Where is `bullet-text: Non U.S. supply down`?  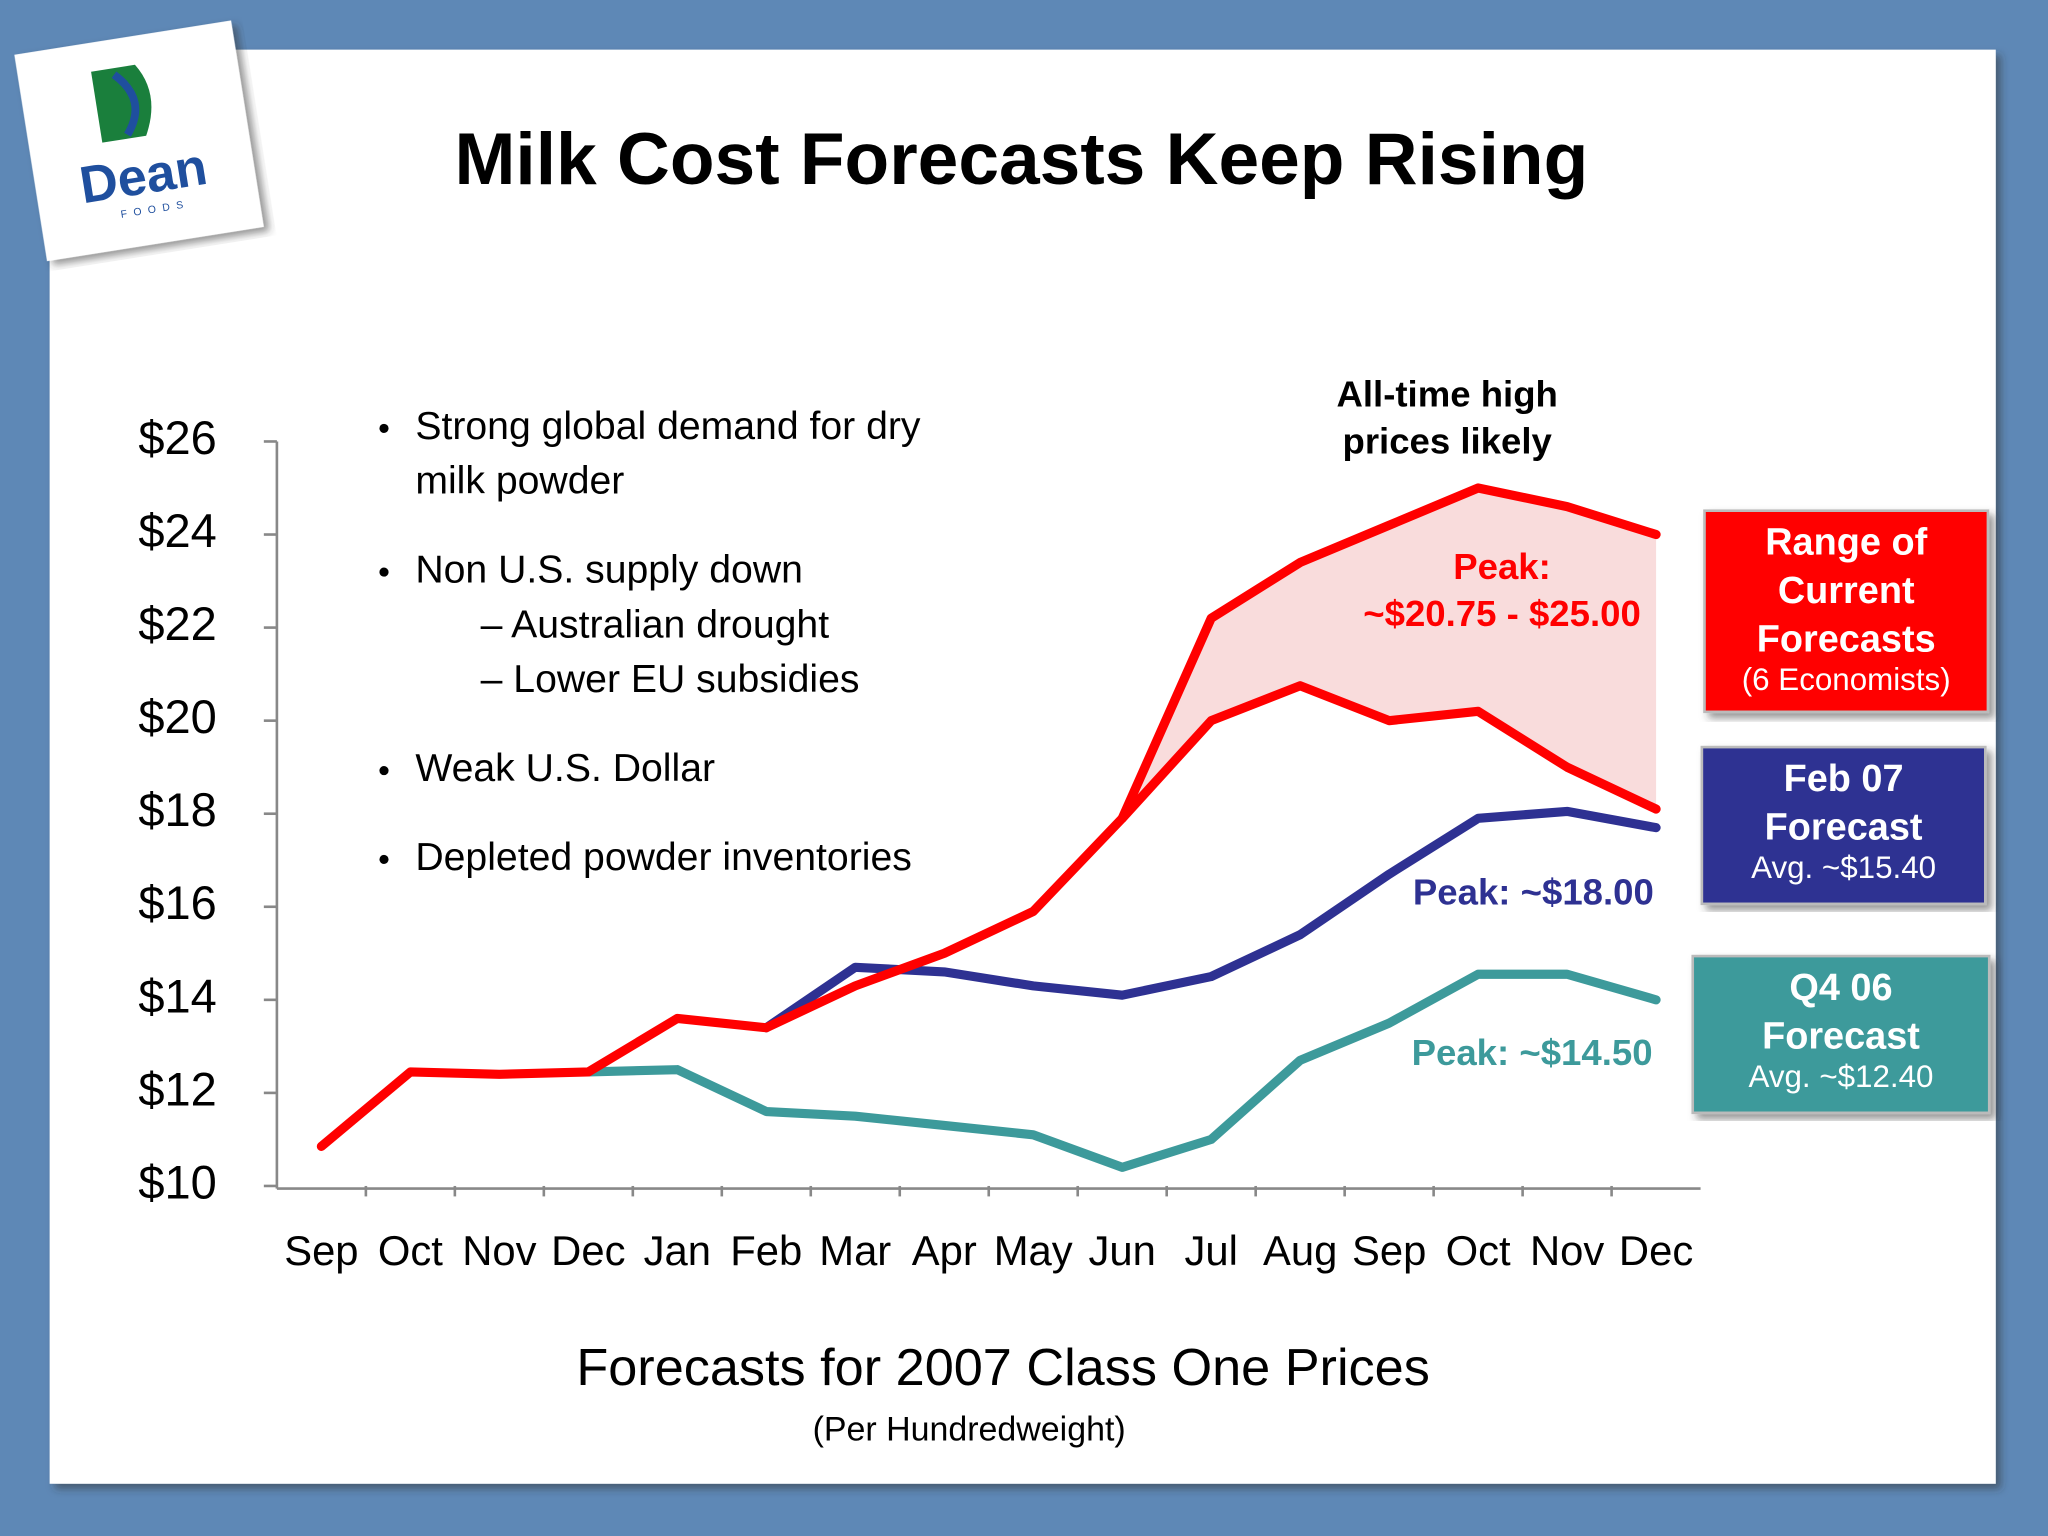
bullet-text: Non U.S. supply down is located at coordinates (609, 569).